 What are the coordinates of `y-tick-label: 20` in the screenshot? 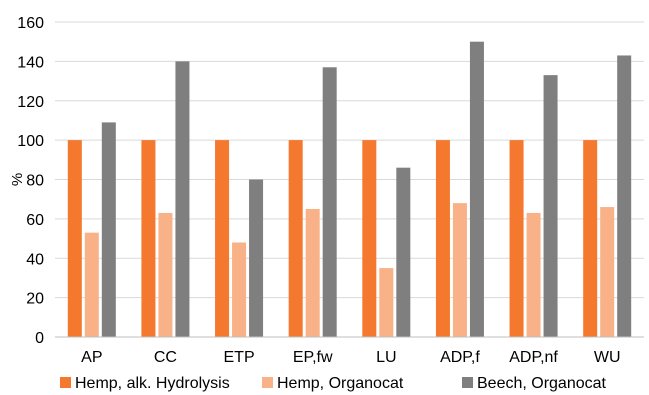 It's located at (35, 299).